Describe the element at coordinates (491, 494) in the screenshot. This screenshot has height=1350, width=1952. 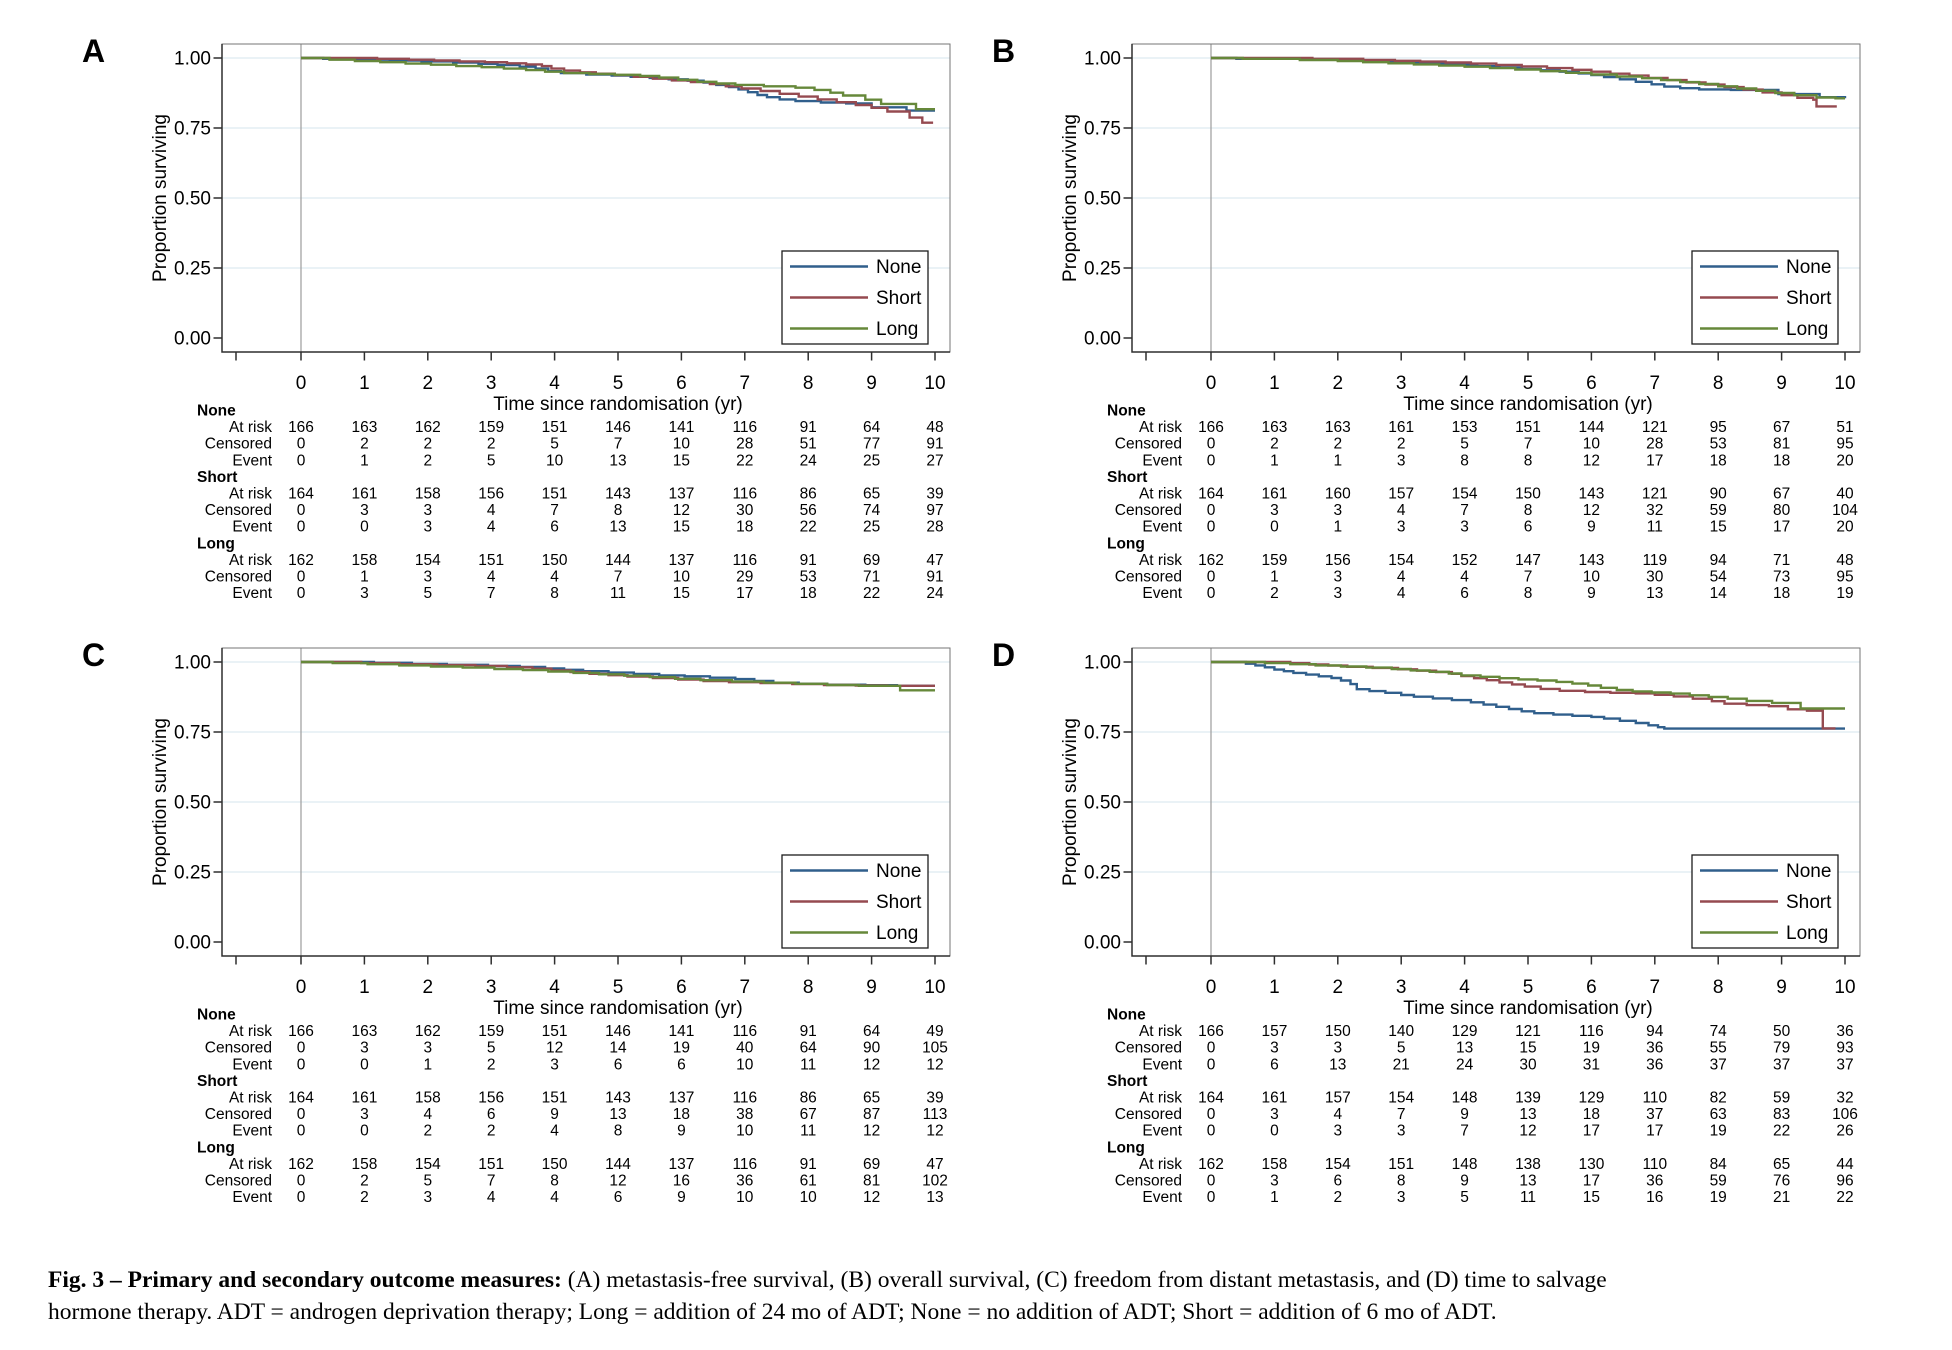
I see `risk-value: 156` at that location.